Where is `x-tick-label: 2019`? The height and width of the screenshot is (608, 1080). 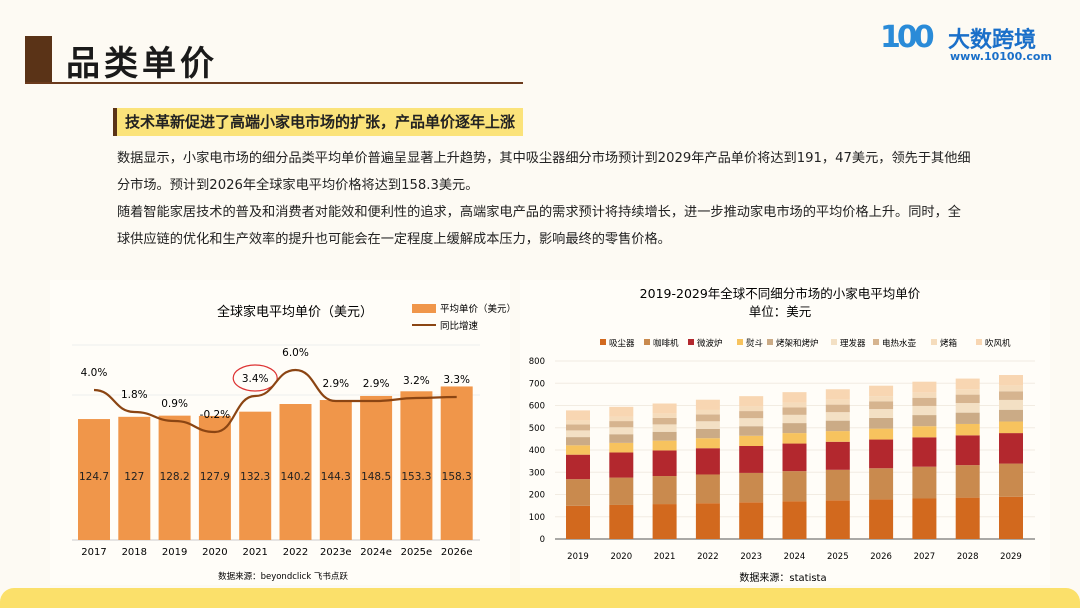 x-tick-label: 2019 is located at coordinates (174, 552).